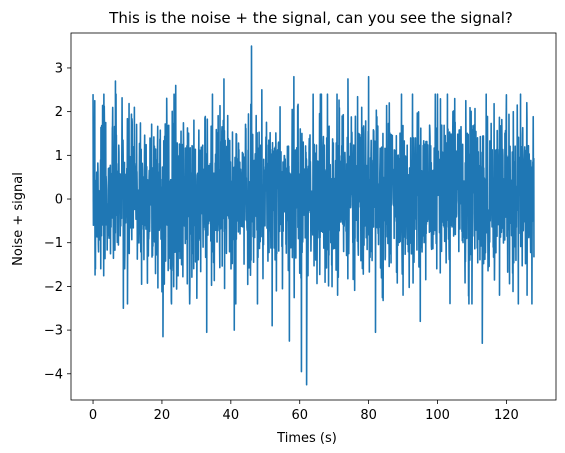 This screenshot has height=453, width=565. Describe the element at coordinates (18, 219) in the screenshot. I see `y-axis-label: Noise + signal` at that location.